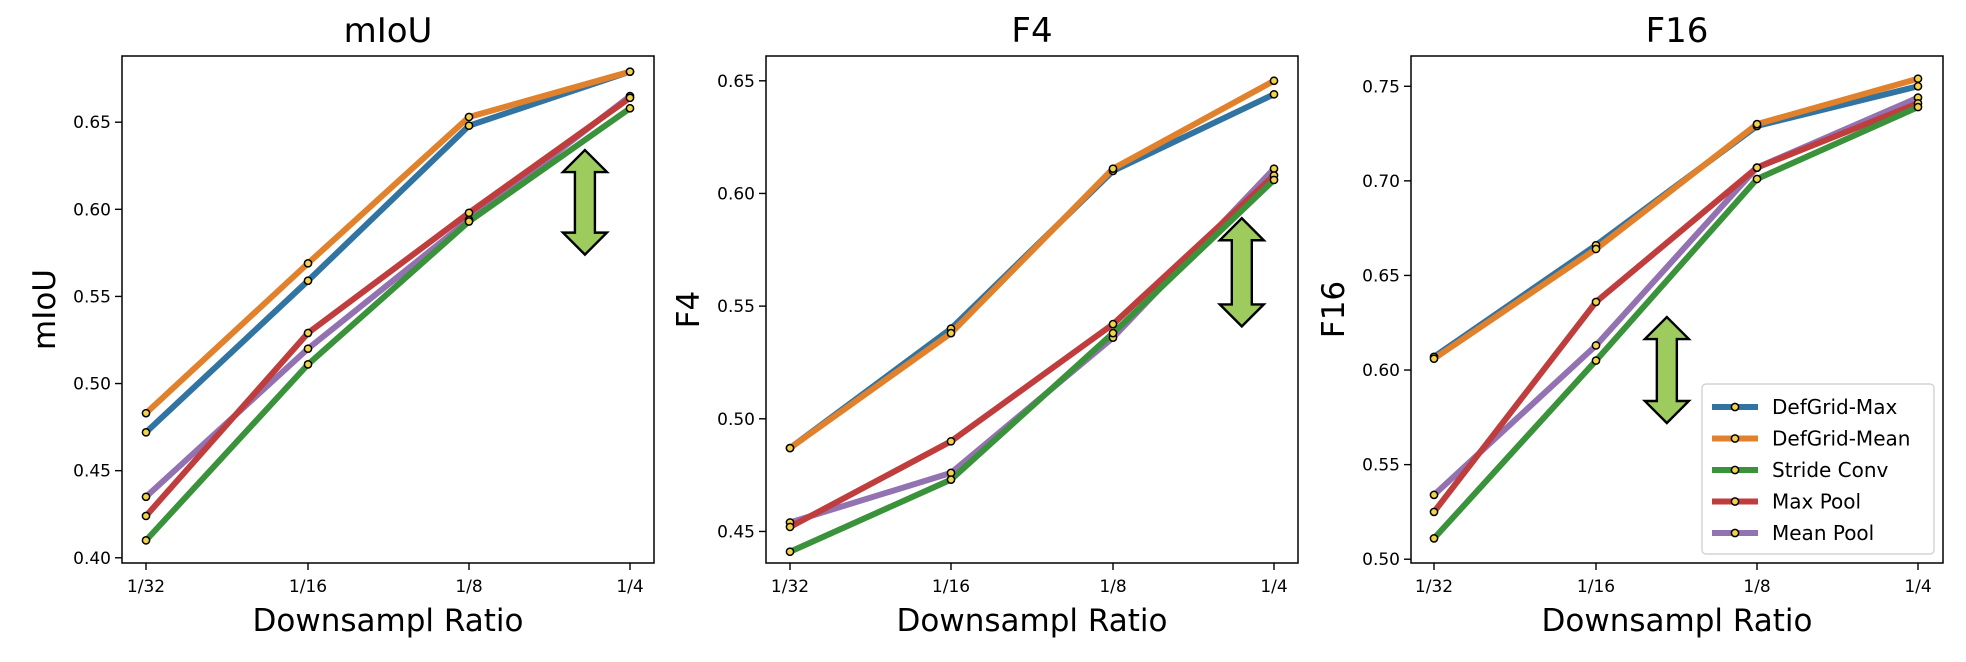 This screenshot has height=662, width=1966. Describe the element at coordinates (1841, 439) in the screenshot. I see `legend-label: DefGrid-Mean` at that location.